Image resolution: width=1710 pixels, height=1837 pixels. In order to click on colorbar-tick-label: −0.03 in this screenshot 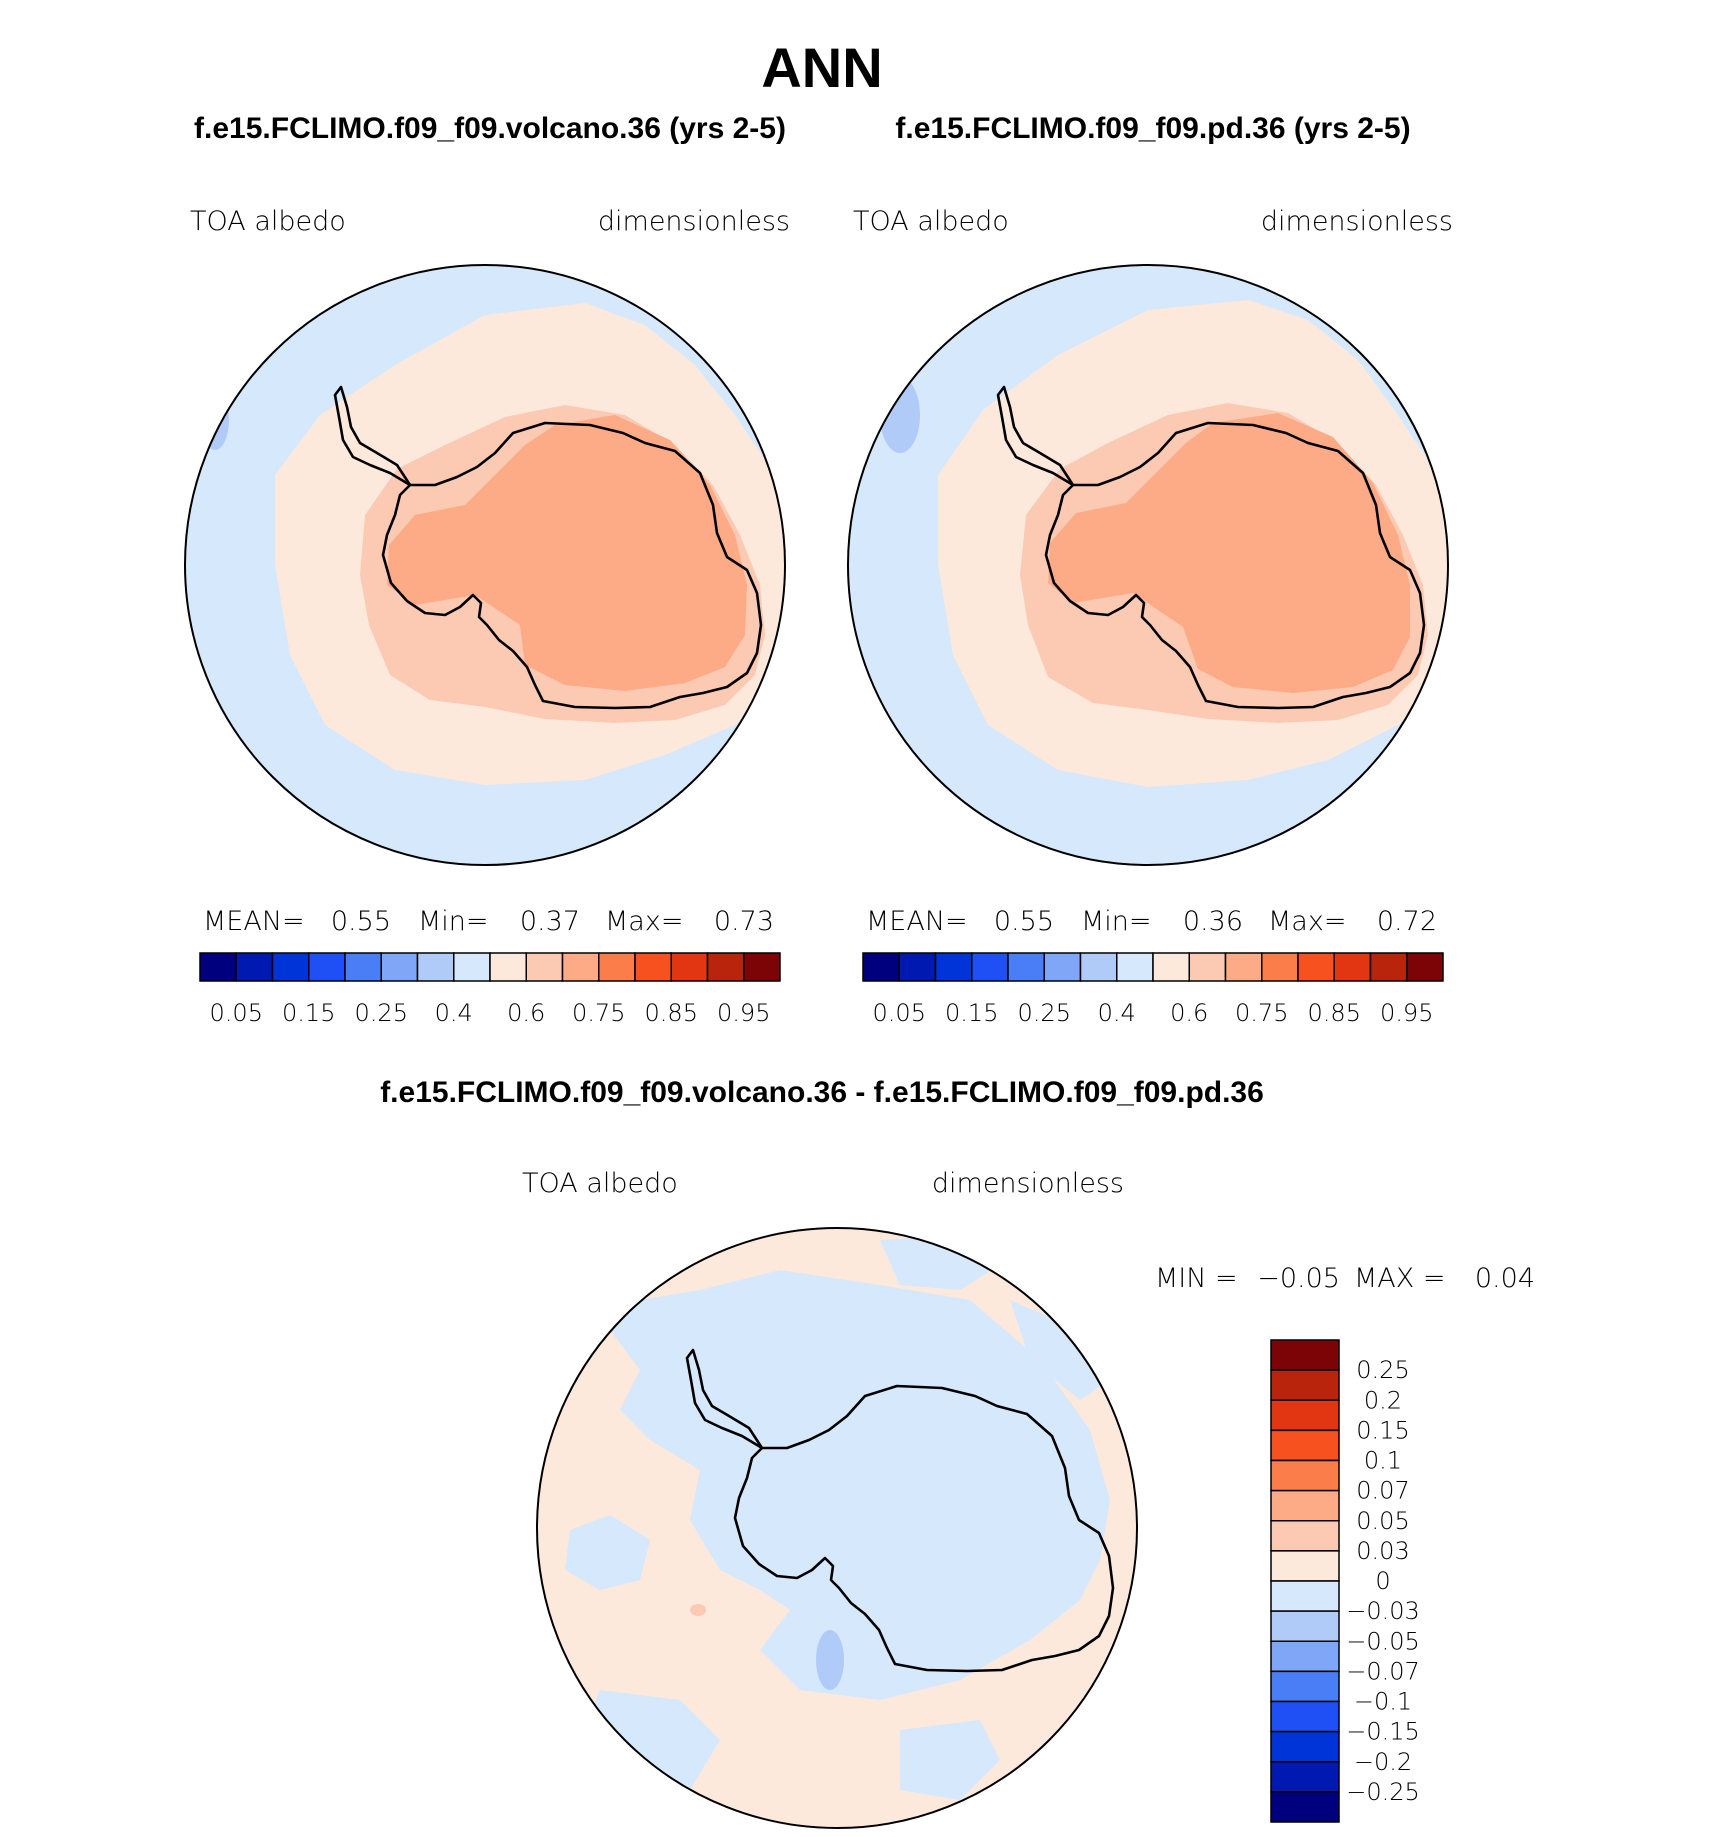, I will do `click(1383, 1611)`.